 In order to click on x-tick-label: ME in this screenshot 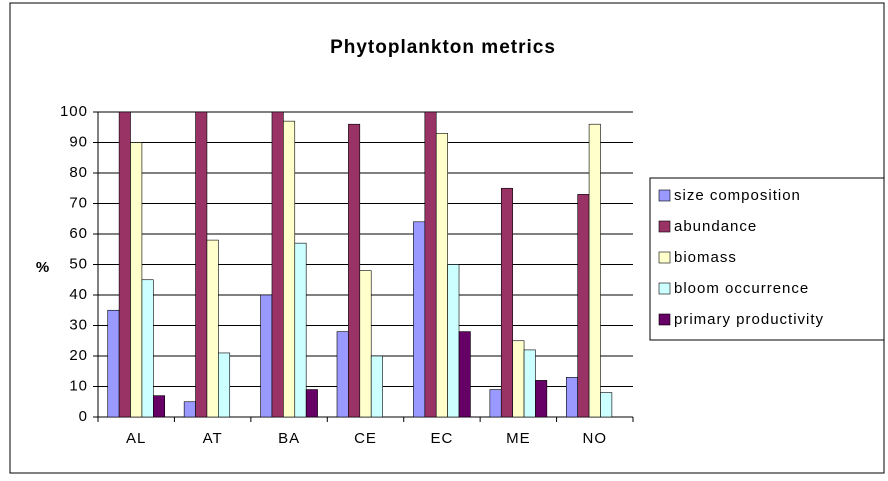, I will do `click(518, 438)`.